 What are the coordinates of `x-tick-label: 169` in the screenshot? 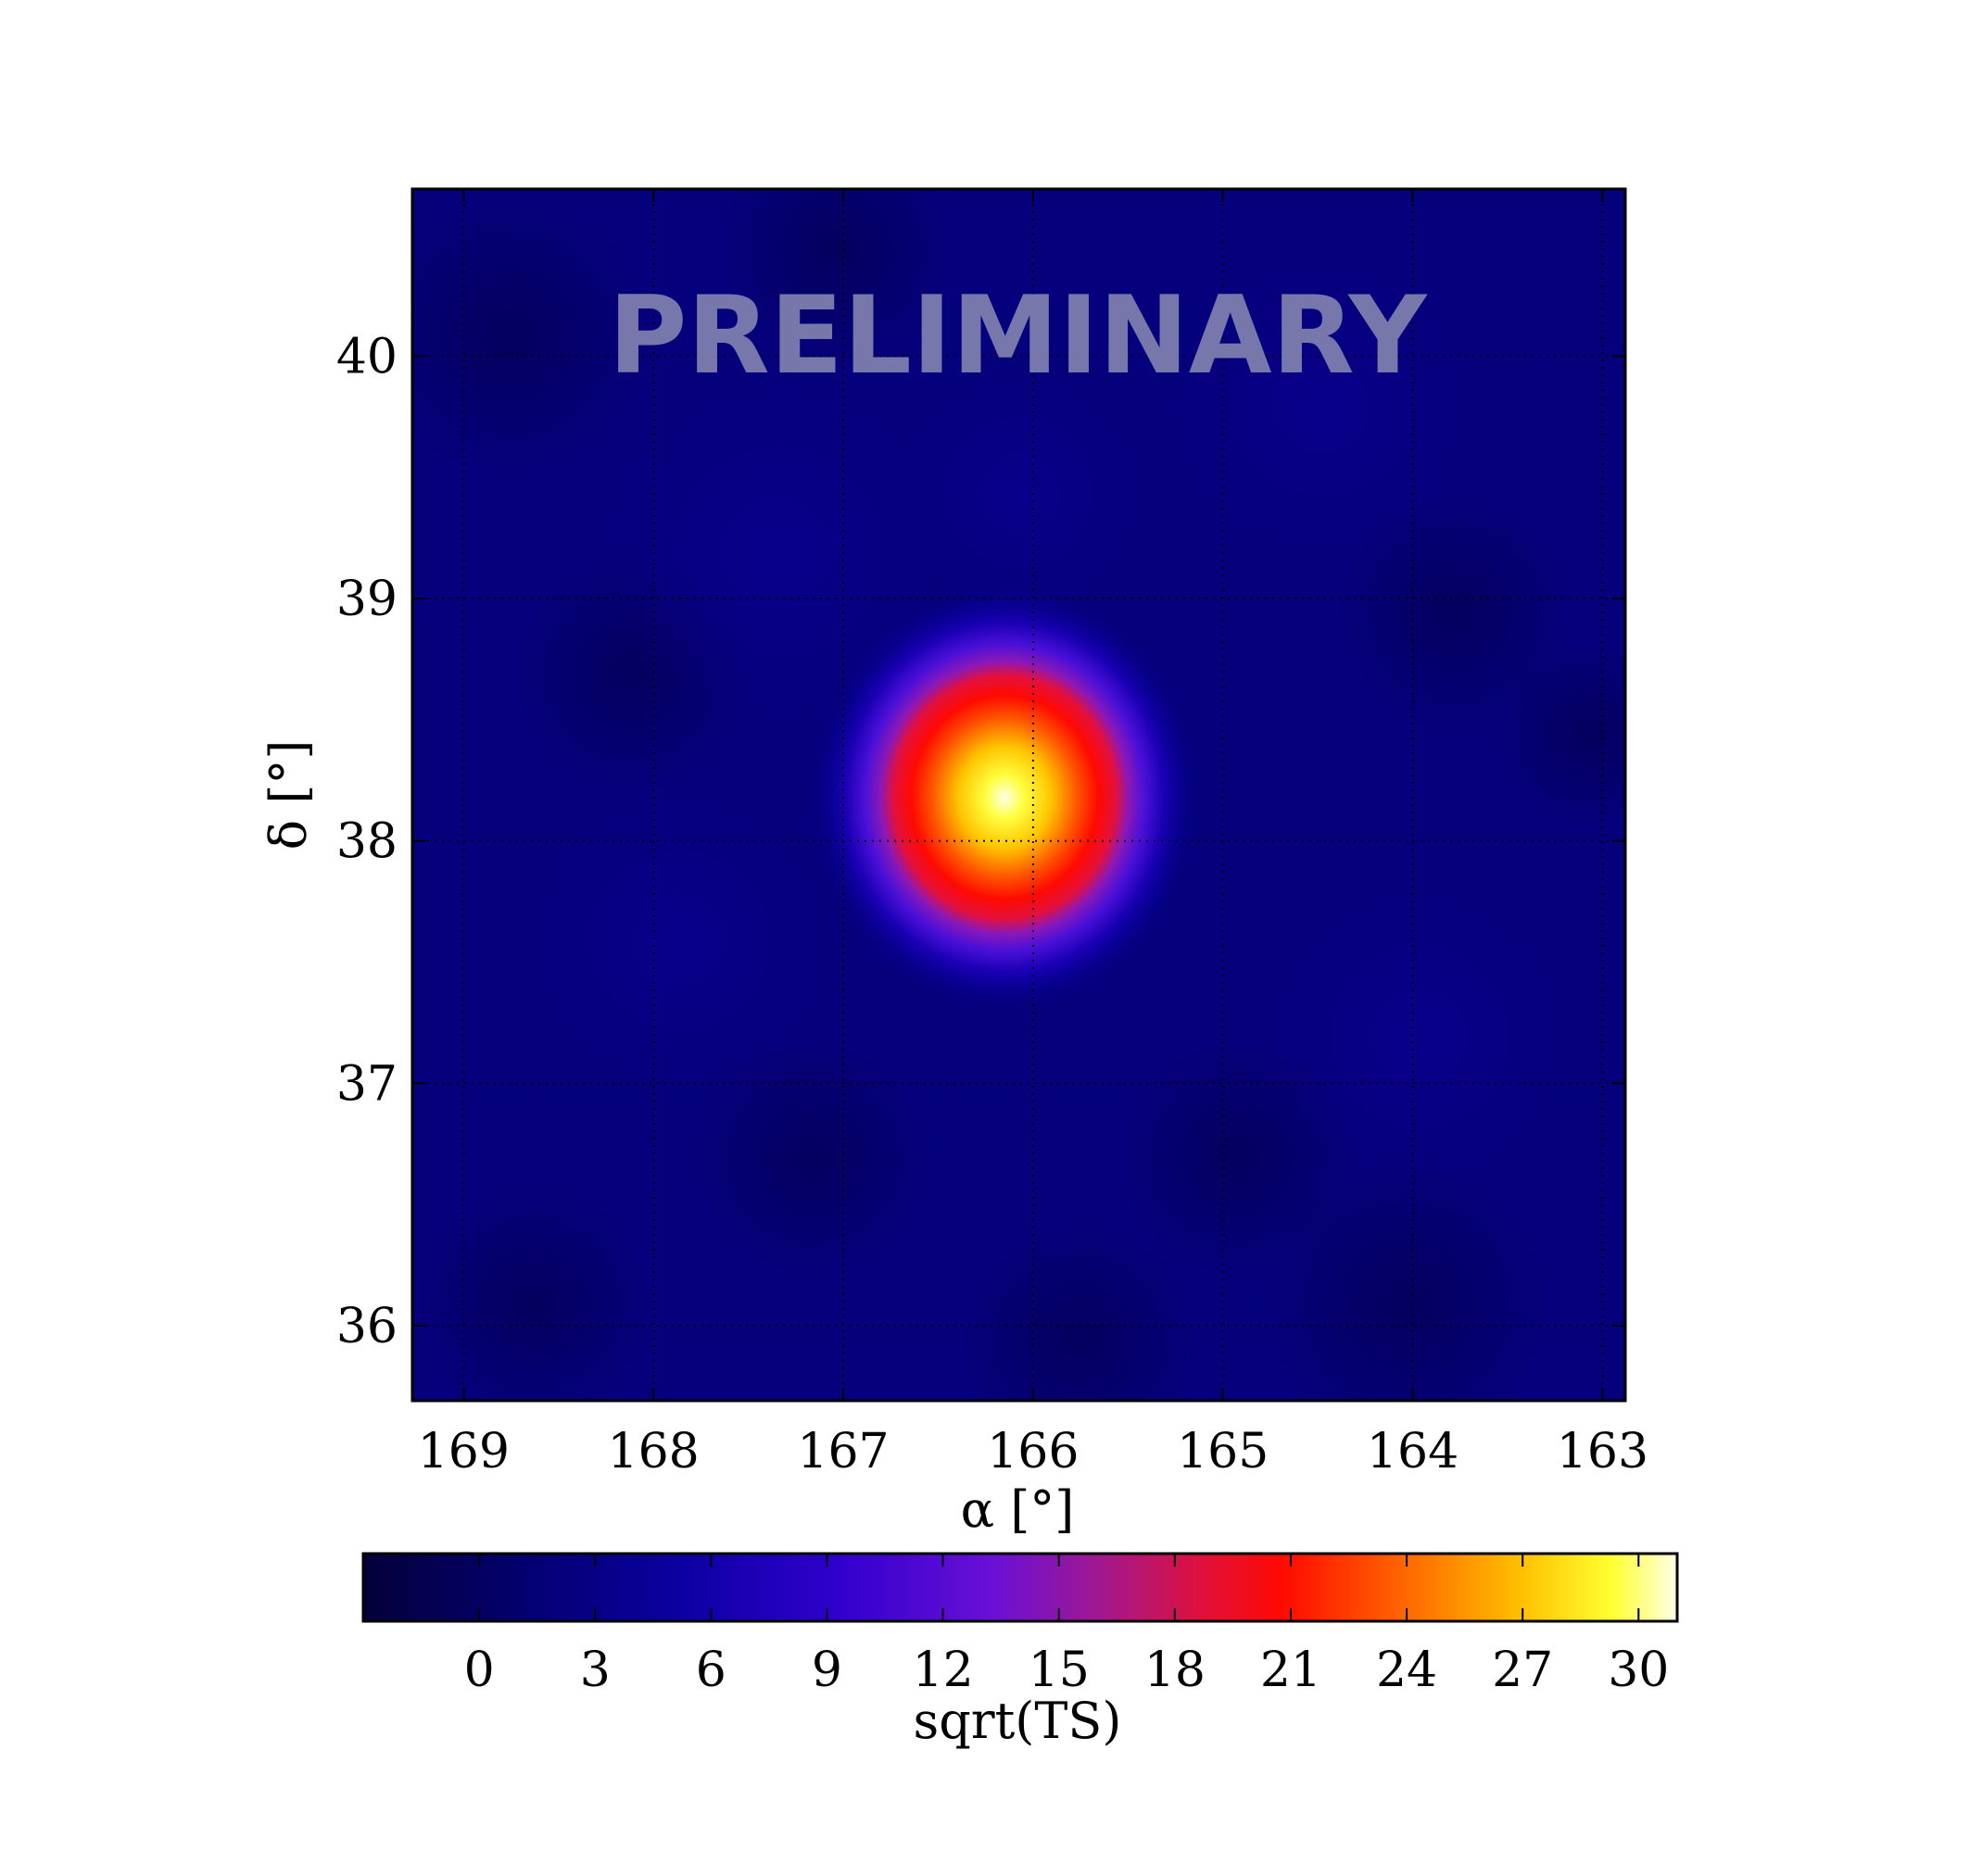 It's located at (464, 1451).